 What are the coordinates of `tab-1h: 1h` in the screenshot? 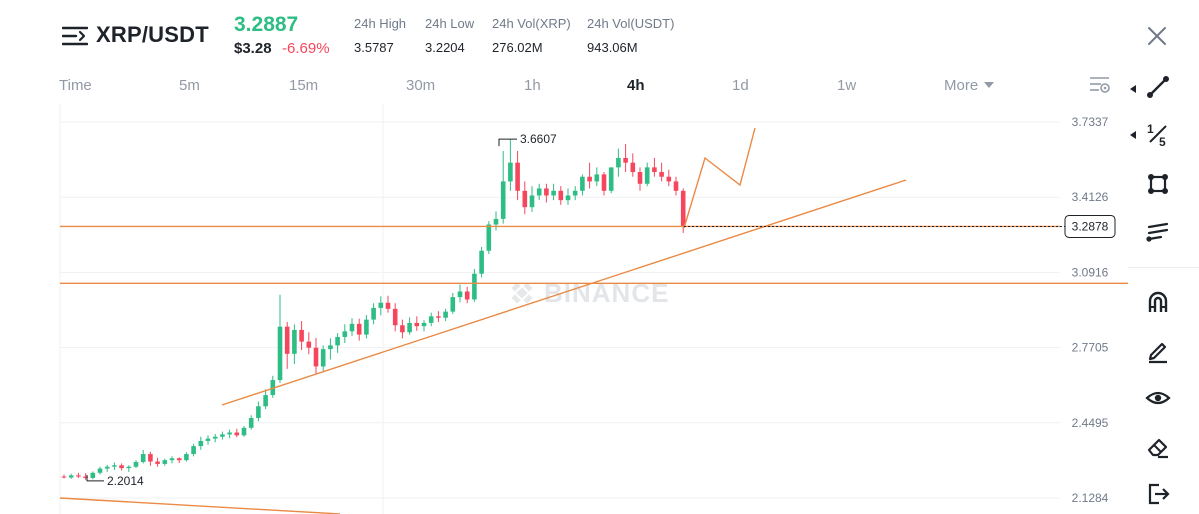 It's located at (532, 85).